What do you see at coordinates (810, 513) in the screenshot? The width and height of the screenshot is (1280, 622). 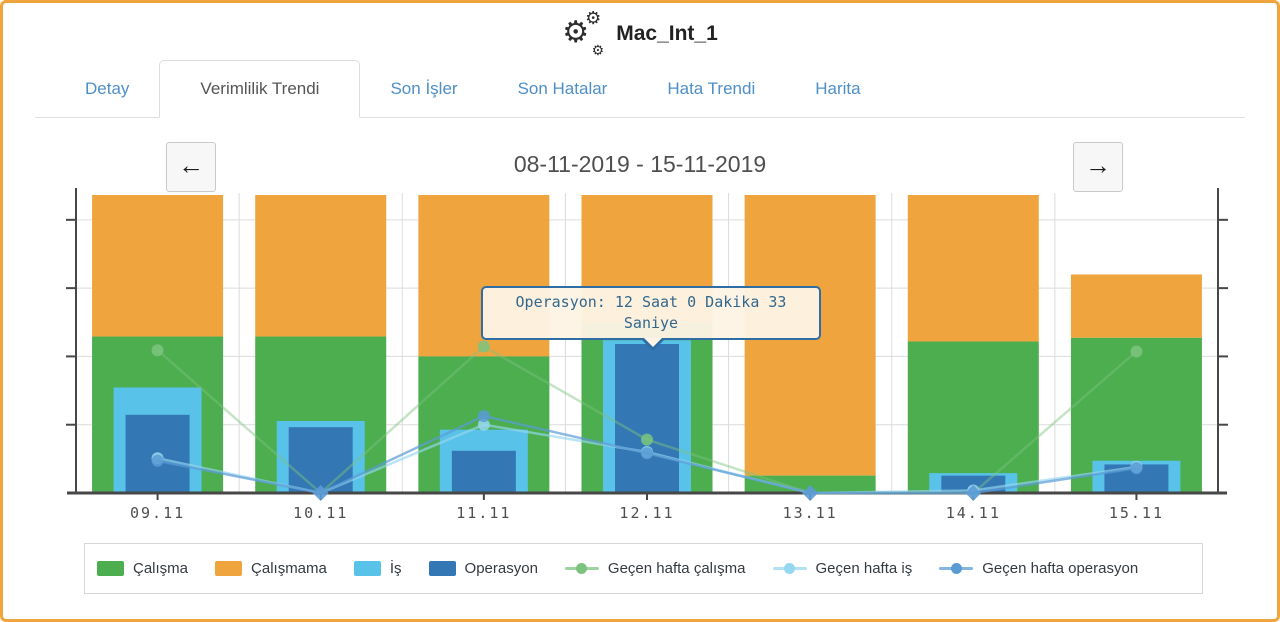 I see `x-axis-label-13.11: 13.11` at bounding box center [810, 513].